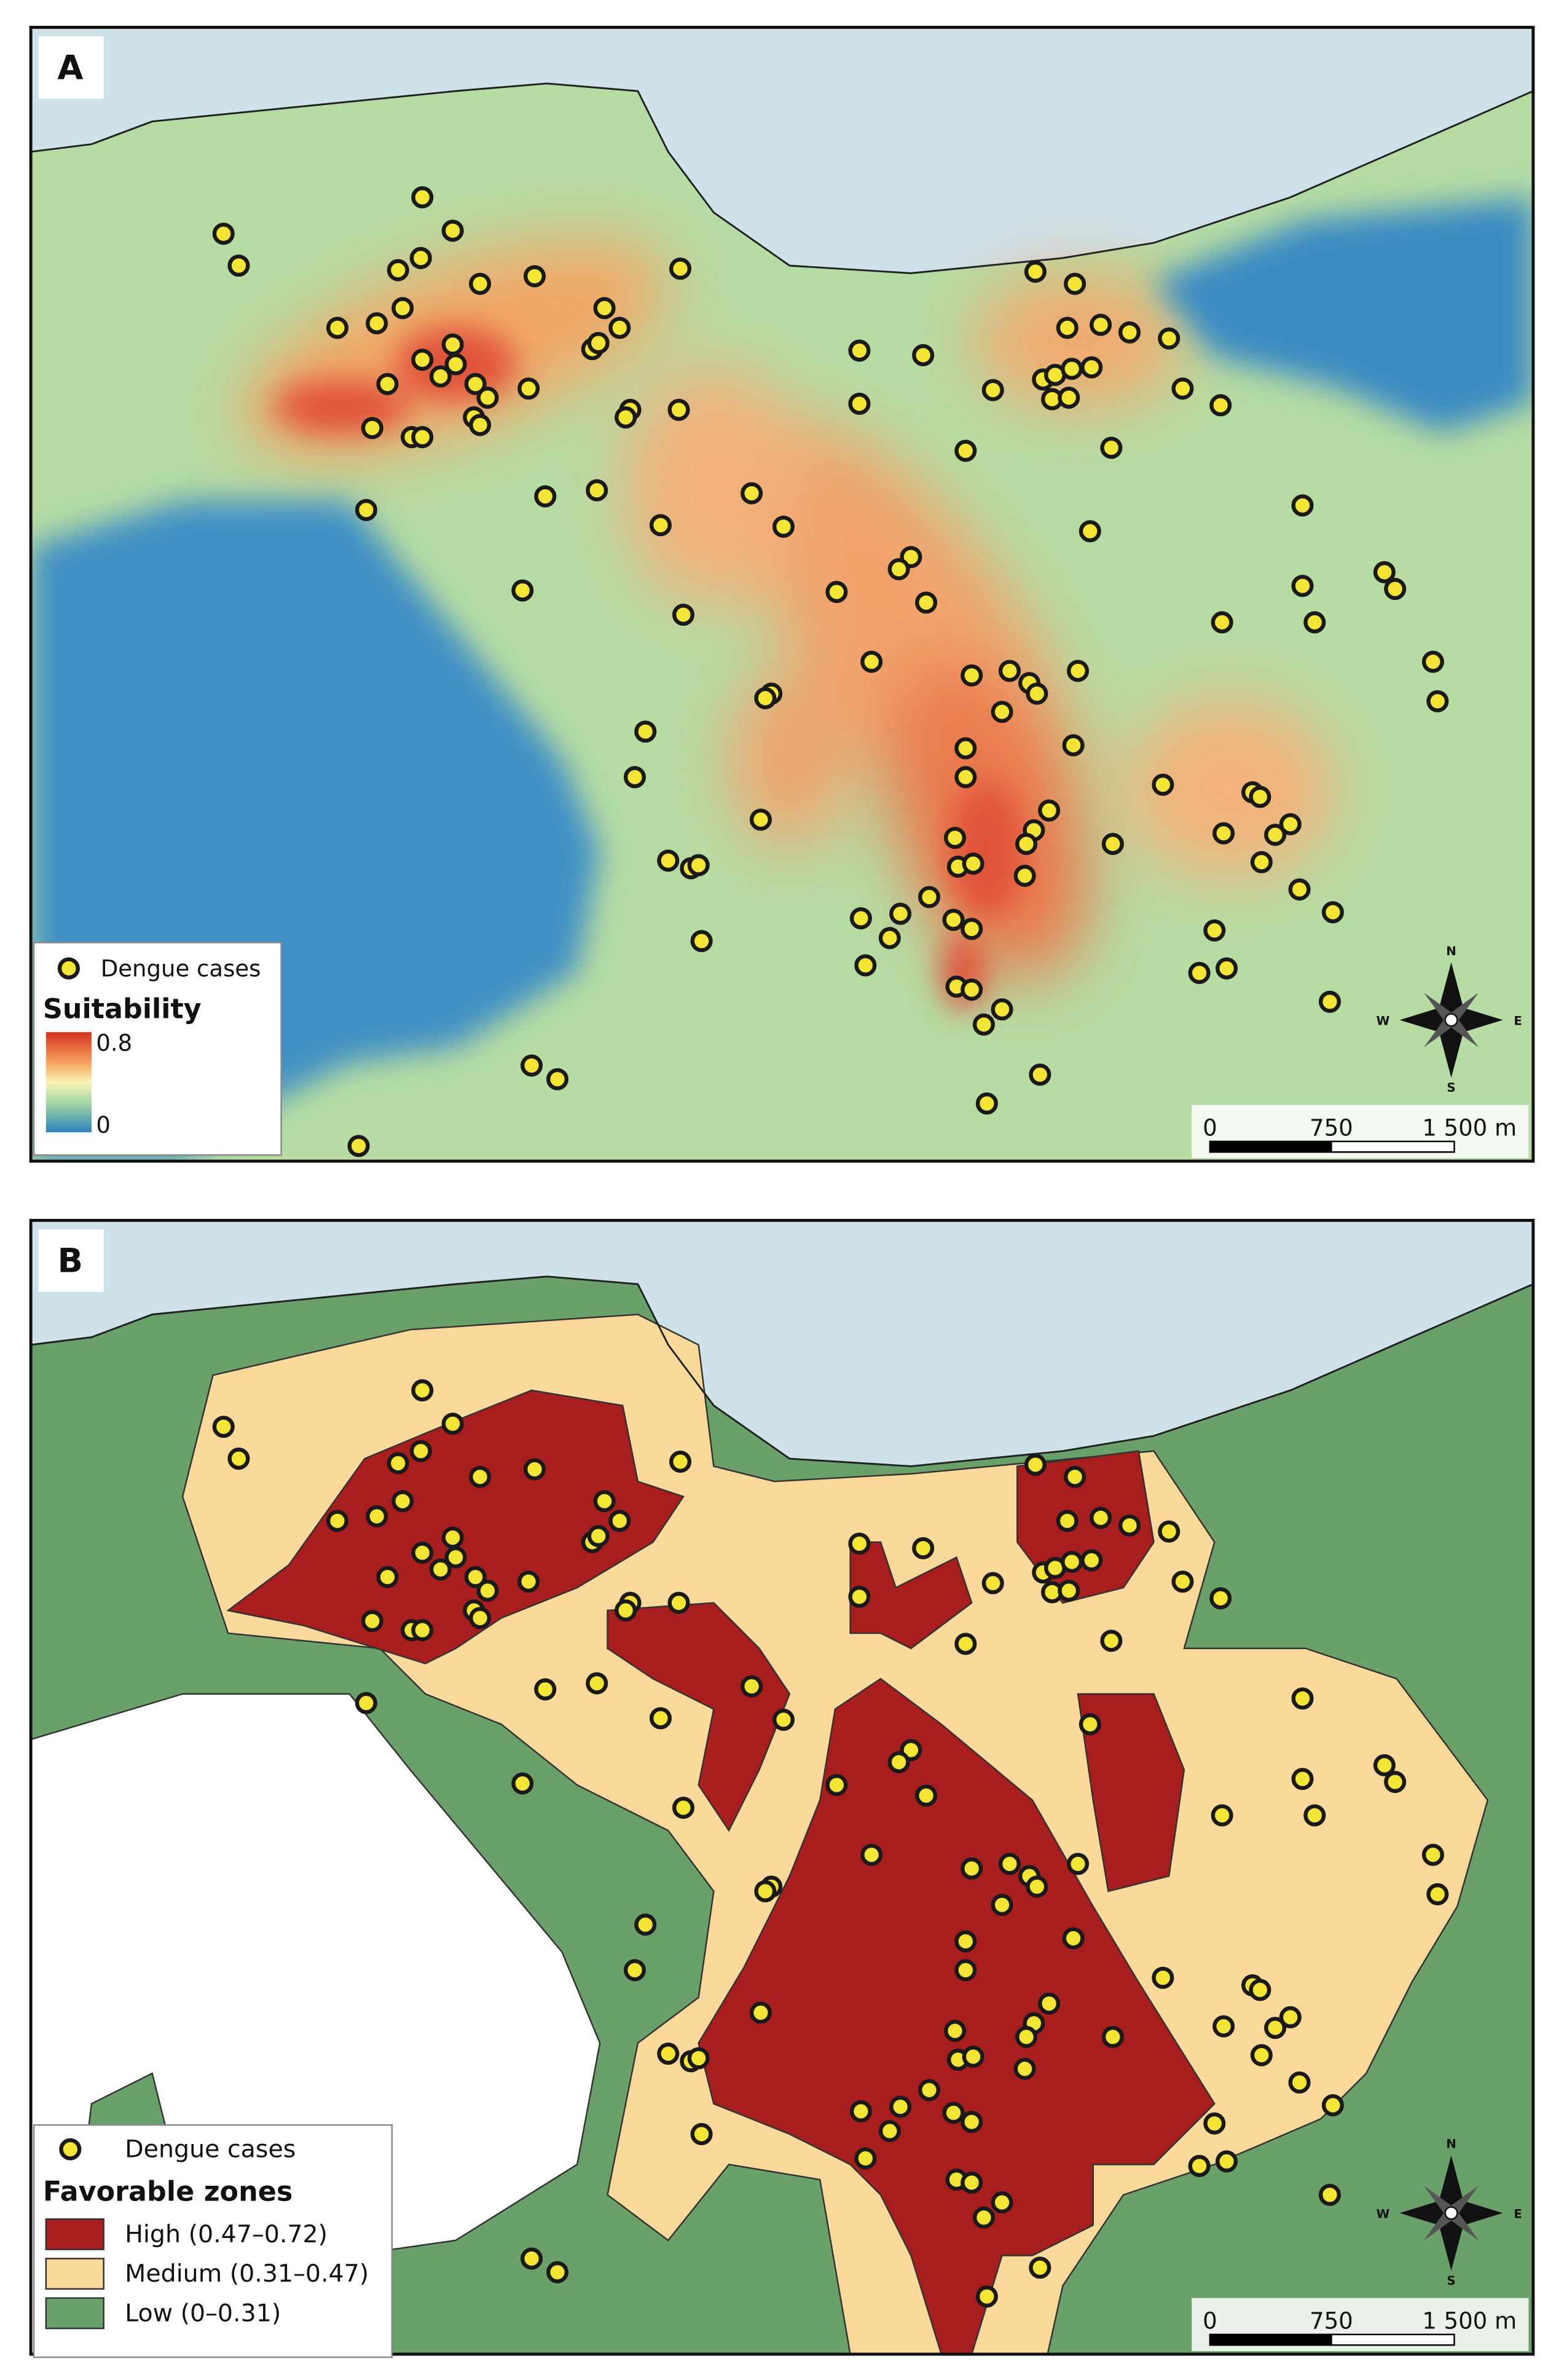 This screenshot has width=1564, height=2380. I want to click on panel-label: A, so click(70, 68).